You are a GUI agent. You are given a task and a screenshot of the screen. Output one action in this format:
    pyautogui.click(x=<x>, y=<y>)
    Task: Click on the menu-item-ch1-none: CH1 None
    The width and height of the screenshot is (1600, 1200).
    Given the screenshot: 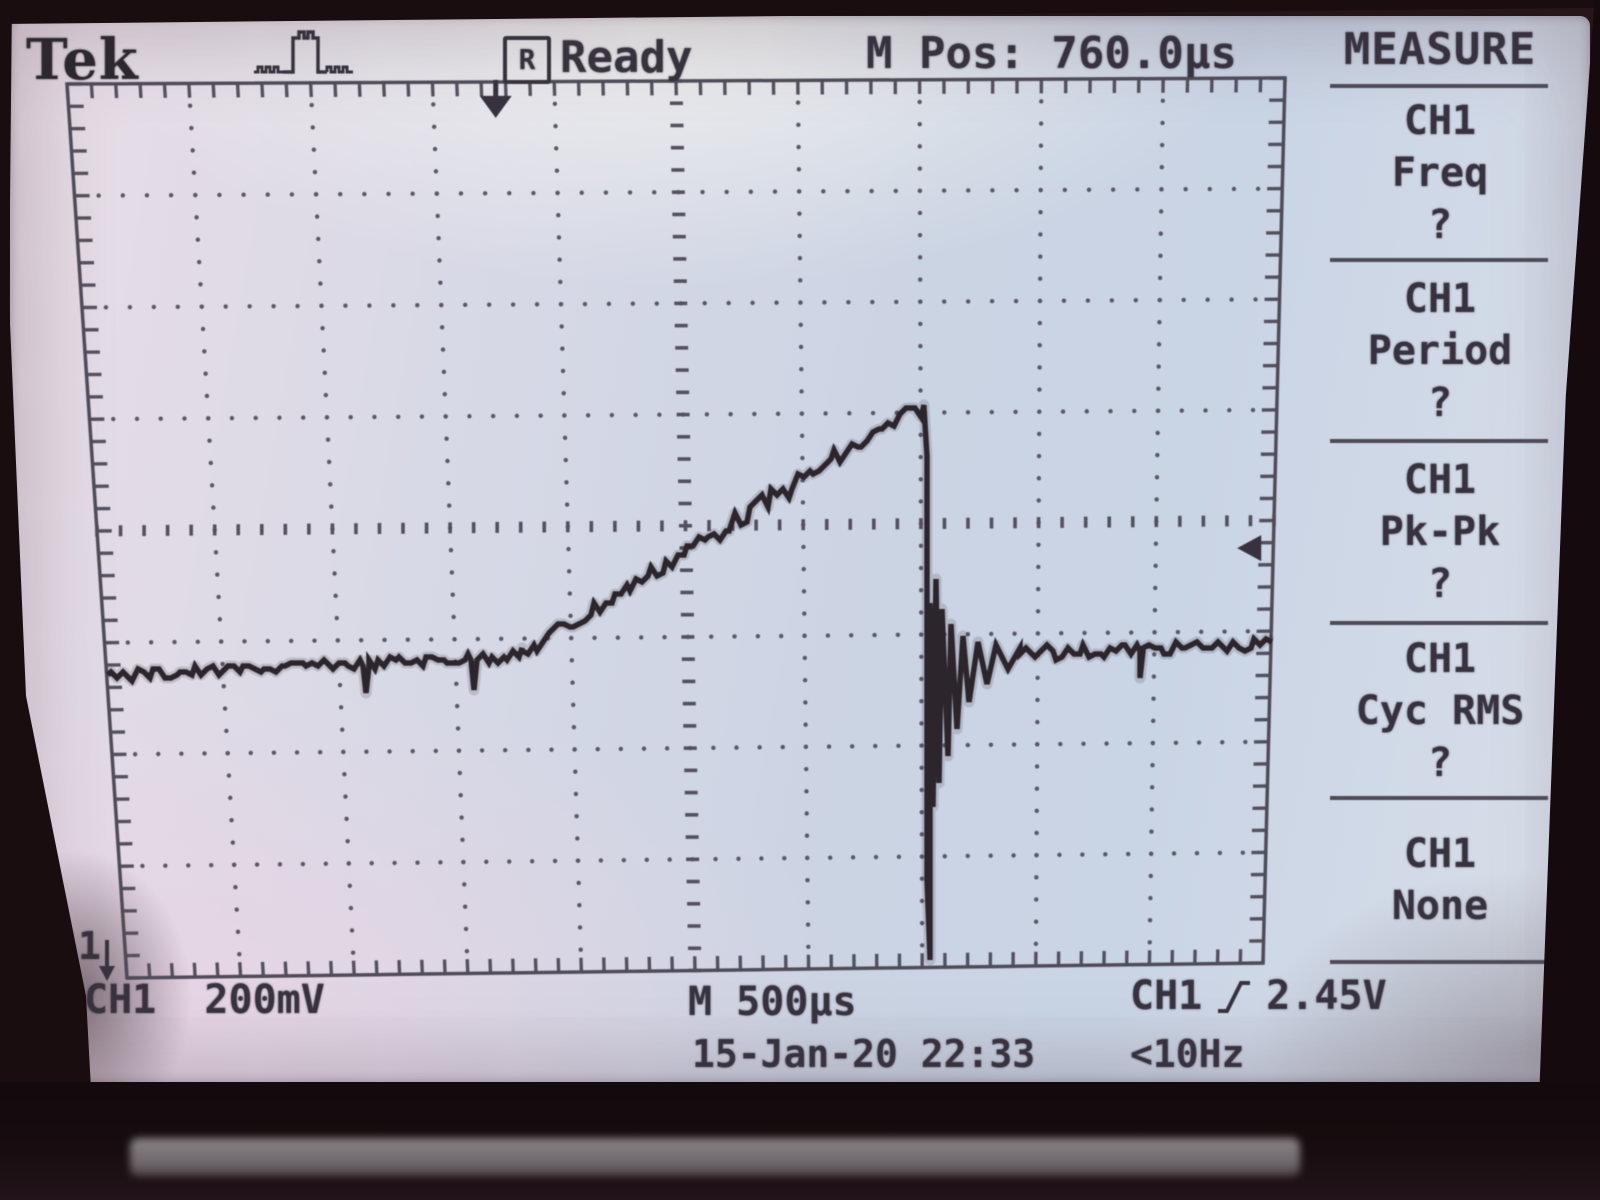 What is the action you would take?
    pyautogui.click(x=1440, y=880)
    